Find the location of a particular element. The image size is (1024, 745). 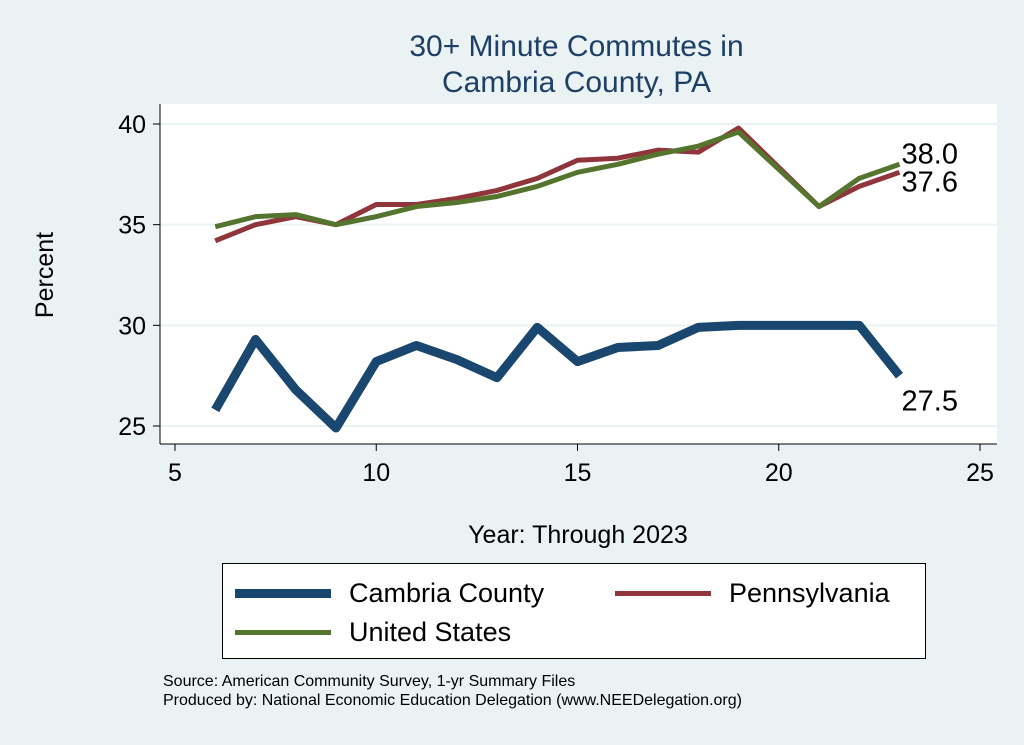

y-tick-label: 35 is located at coordinates (132, 226).